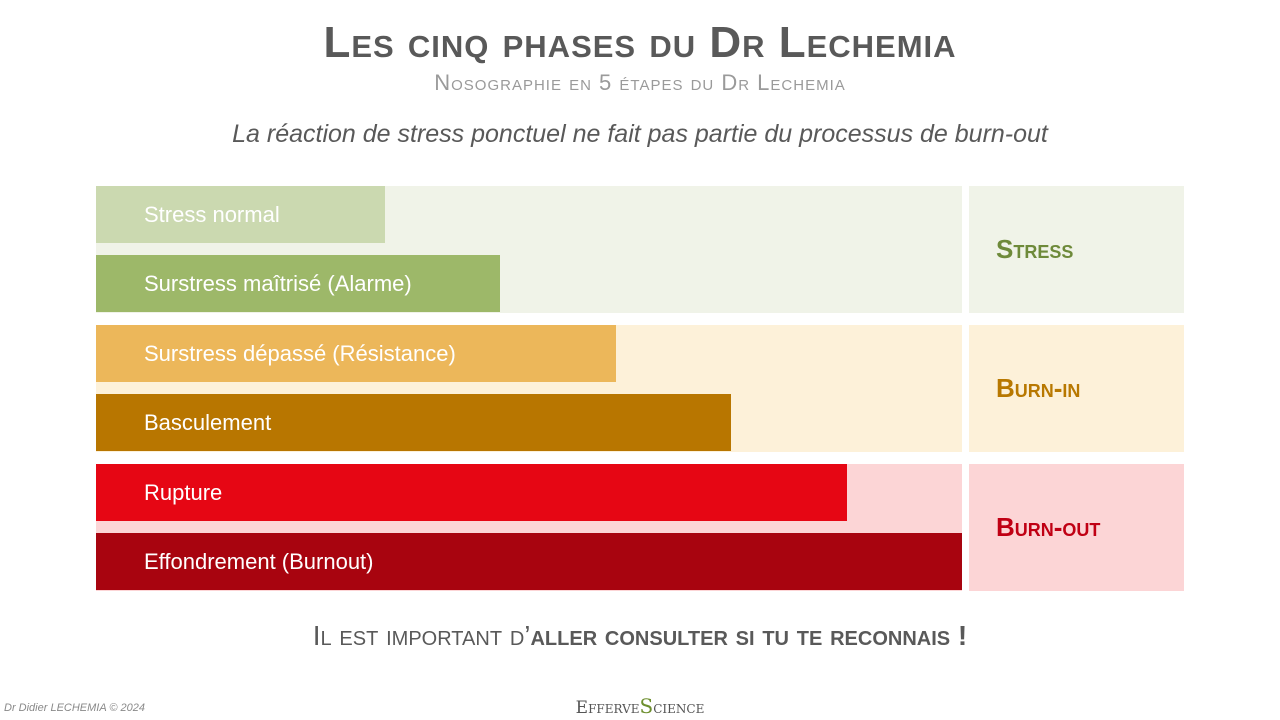 The width and height of the screenshot is (1280, 720). What do you see at coordinates (679, 708) in the screenshot?
I see `logo-part-2: cience` at bounding box center [679, 708].